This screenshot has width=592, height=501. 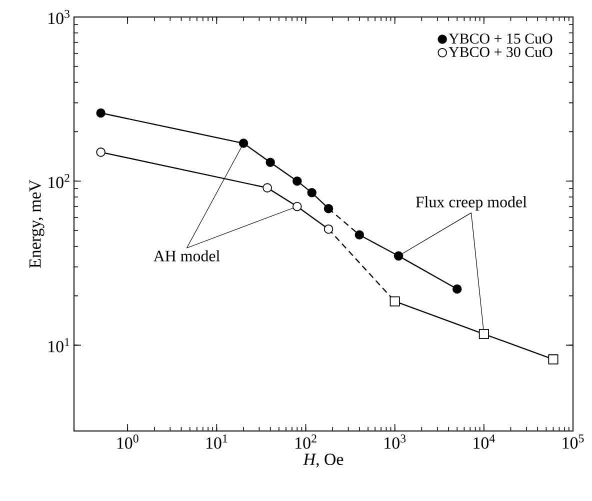 I want to click on annotation: AH model, so click(x=187, y=256).